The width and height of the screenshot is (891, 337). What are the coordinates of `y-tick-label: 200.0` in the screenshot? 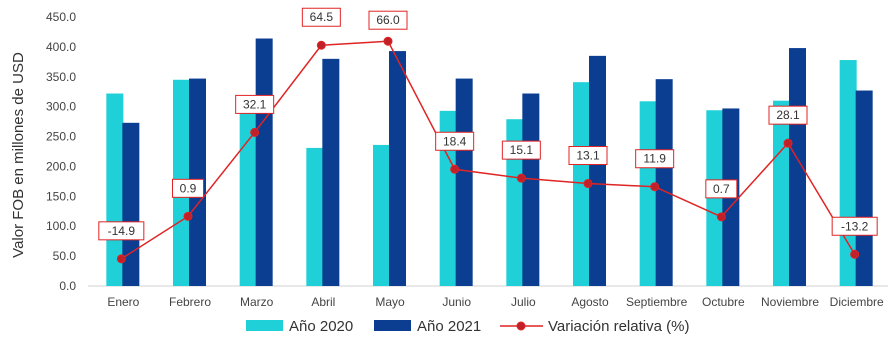 It's located at (61, 166).